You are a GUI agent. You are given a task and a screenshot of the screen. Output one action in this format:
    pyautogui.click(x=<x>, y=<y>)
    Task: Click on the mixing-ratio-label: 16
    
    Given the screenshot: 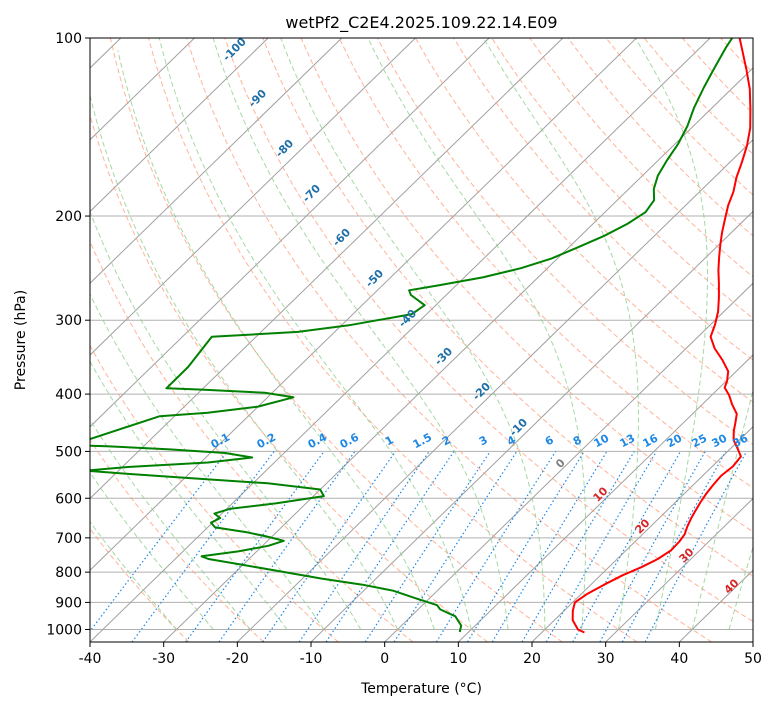 What is the action you would take?
    pyautogui.click(x=651, y=440)
    